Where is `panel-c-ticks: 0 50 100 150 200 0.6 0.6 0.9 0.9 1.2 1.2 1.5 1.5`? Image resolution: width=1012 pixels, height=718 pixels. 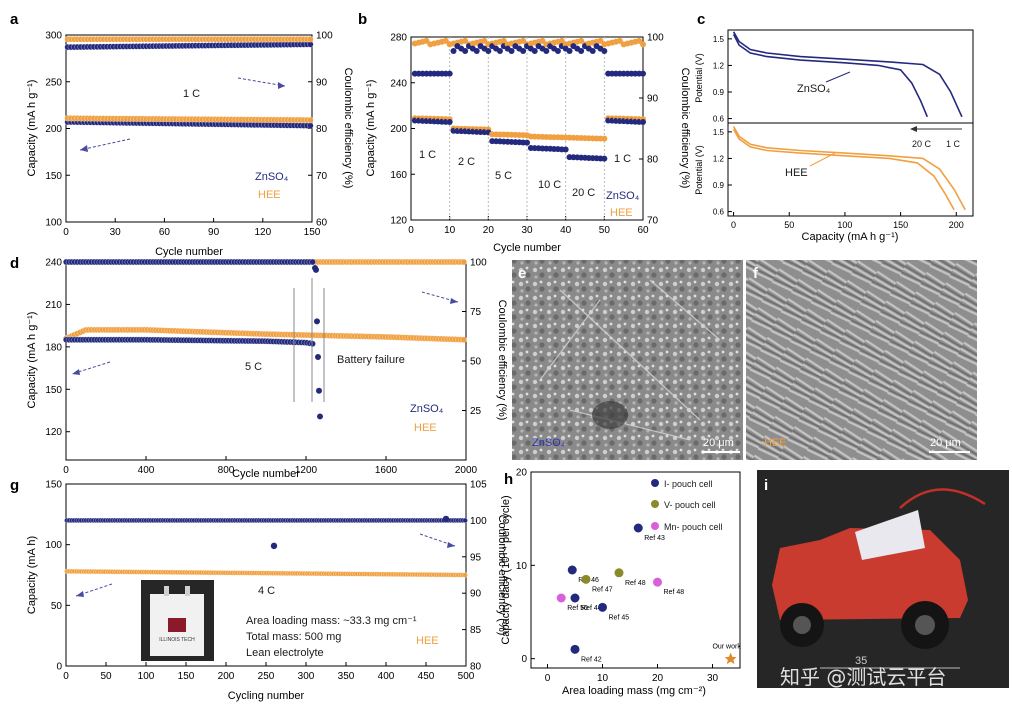 panel-c-ticks: 0 50 100 150 200 0.6 0.6 0.9 0.9 1.2 1.2 1.5 1.5 is located at coordinates (838, 132).